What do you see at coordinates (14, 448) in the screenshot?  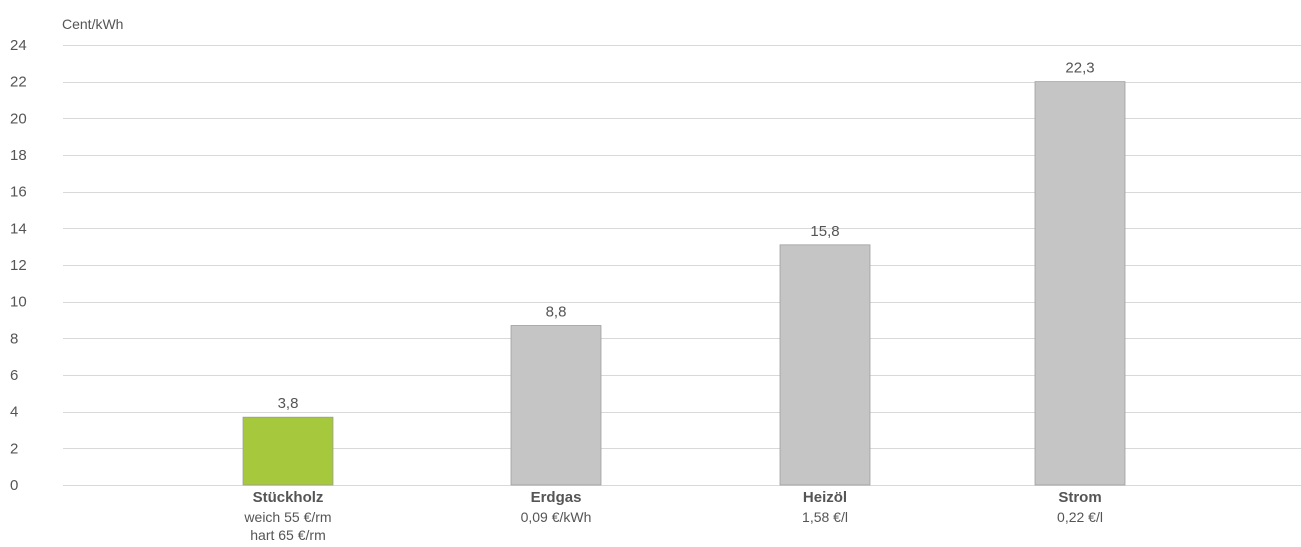 I see `y-tick-label: 2` at bounding box center [14, 448].